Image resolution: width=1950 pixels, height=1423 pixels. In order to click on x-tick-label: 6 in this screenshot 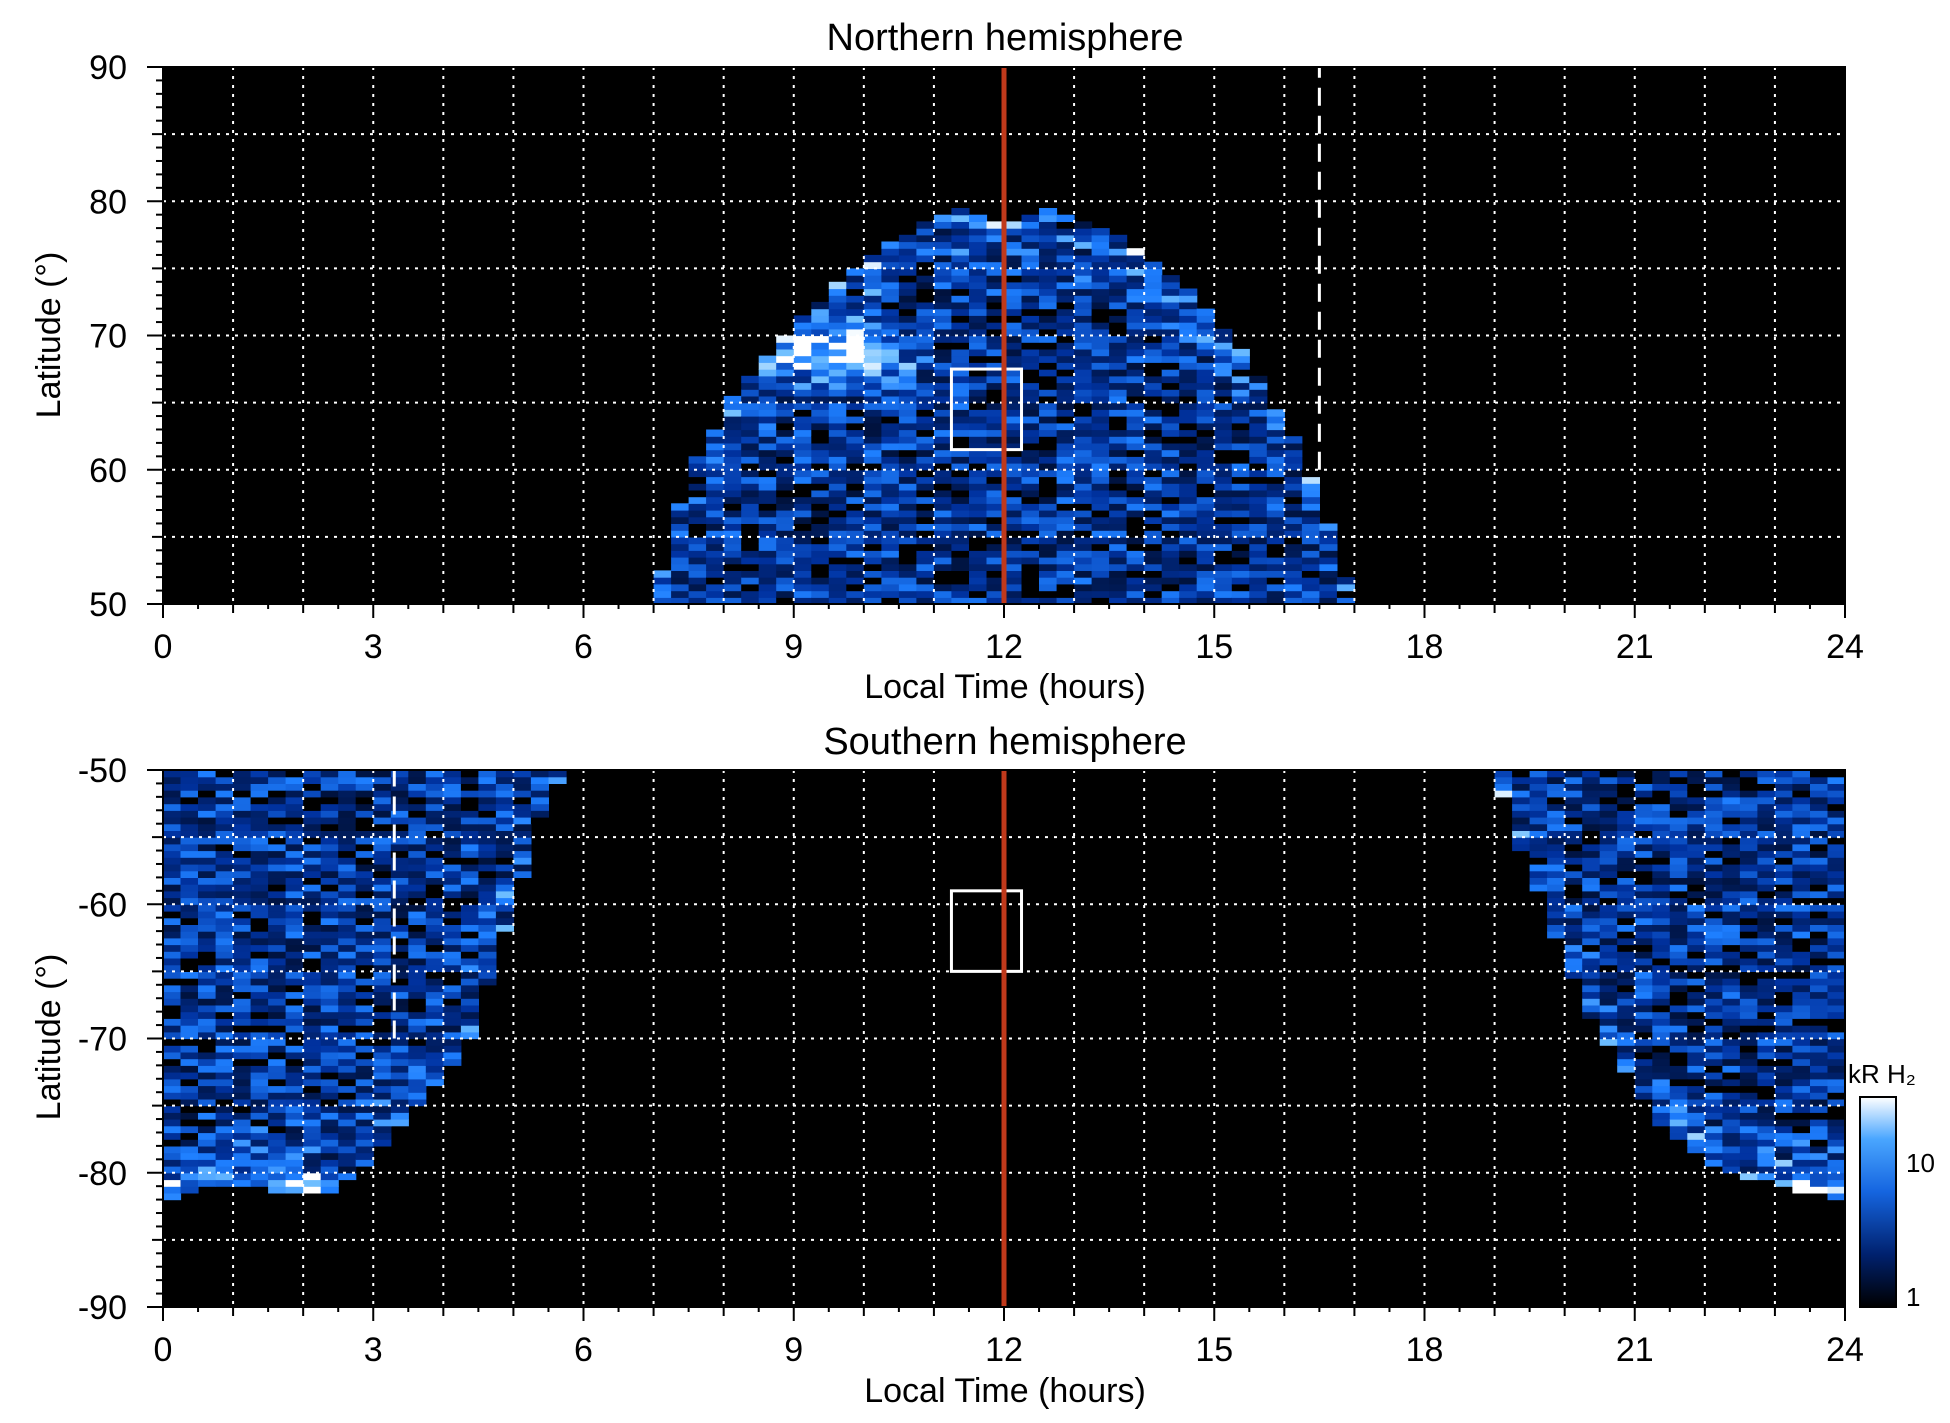, I will do `click(583, 1350)`.